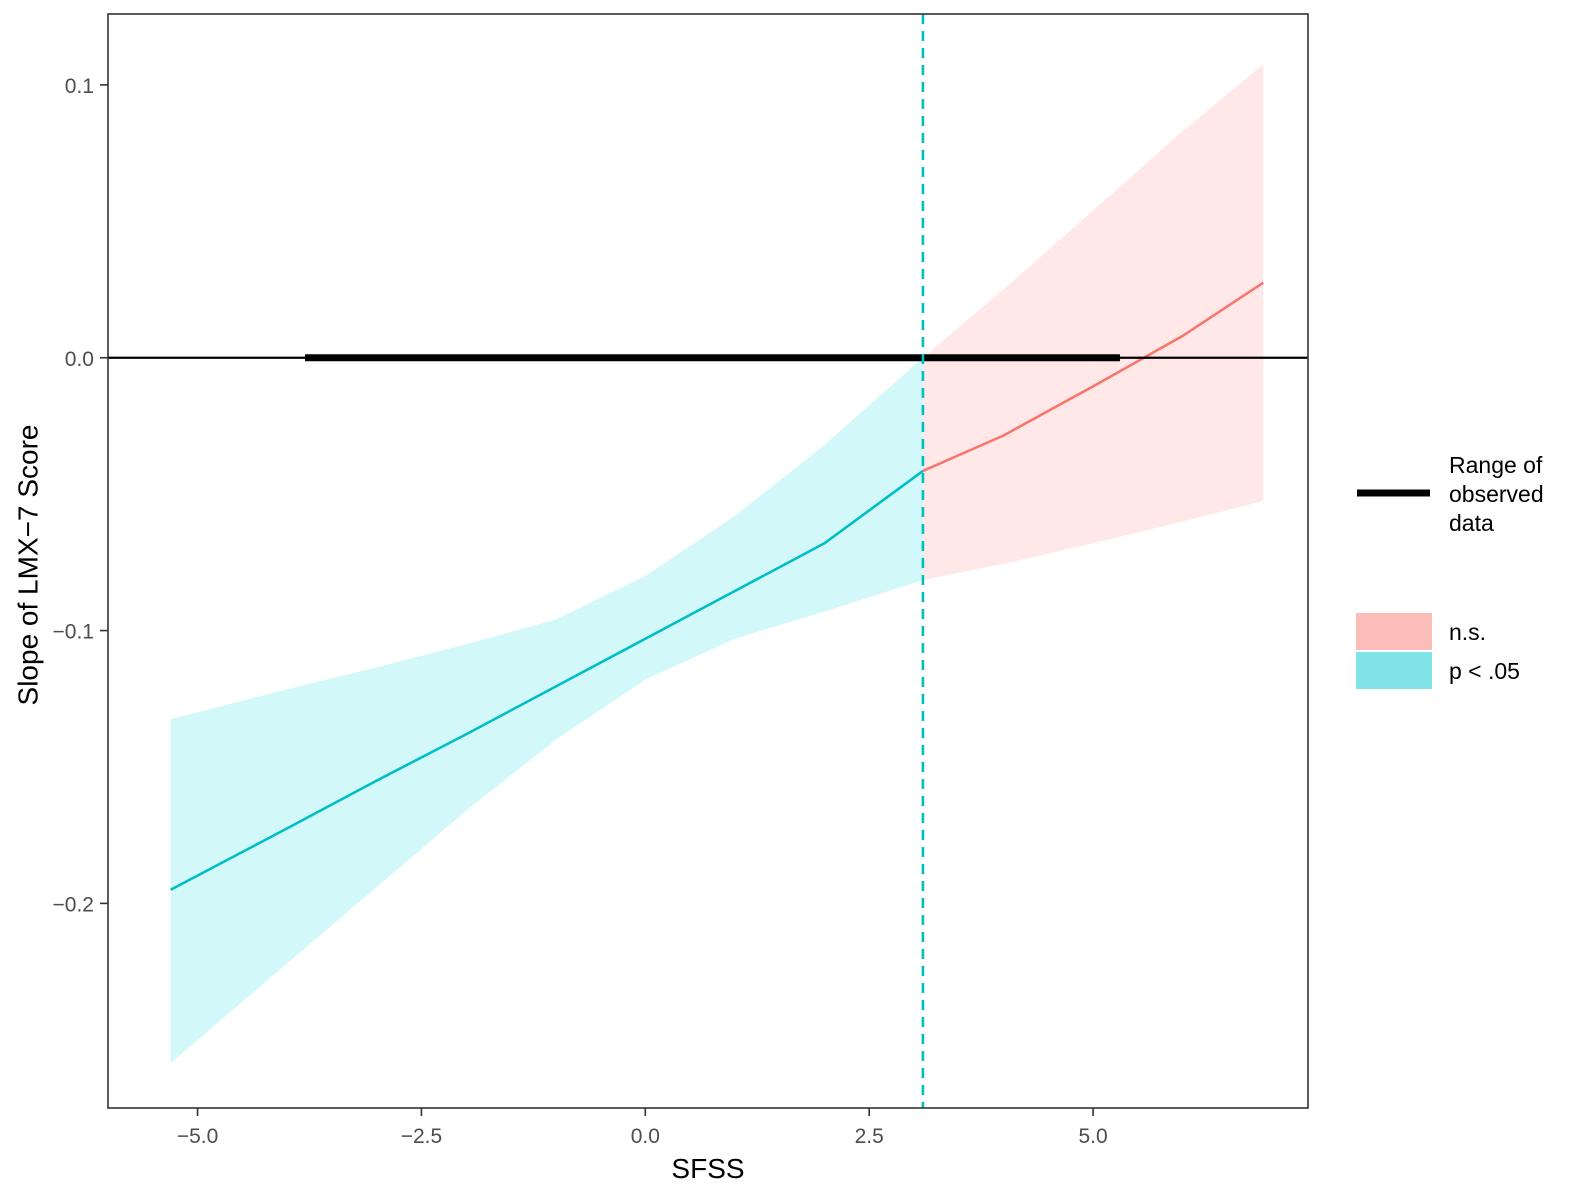 The height and width of the screenshot is (1201, 1580). I want to click on x-tick-label: −5.0, so click(197, 1136).